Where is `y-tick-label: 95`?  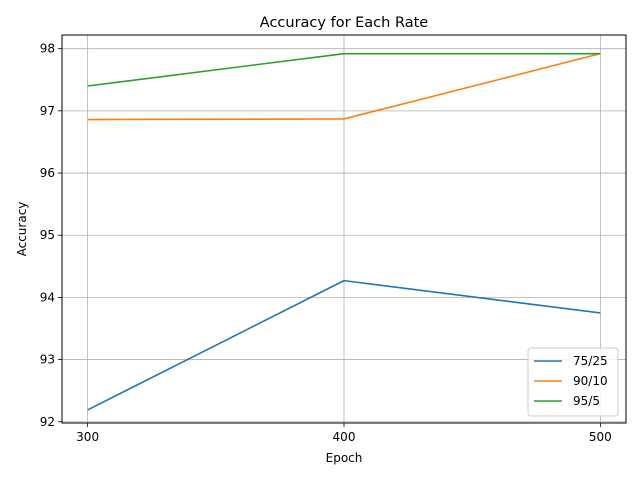 y-tick-label: 95 is located at coordinates (47, 235).